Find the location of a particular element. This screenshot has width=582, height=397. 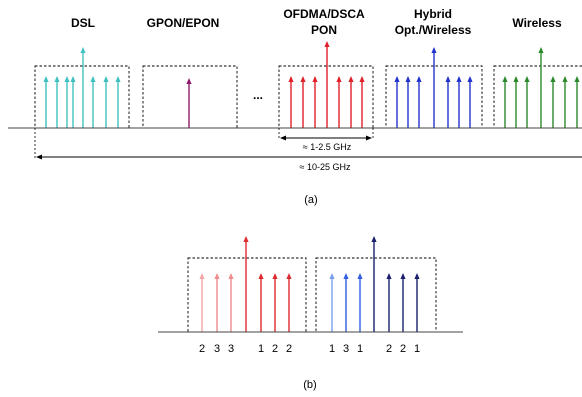

carrier-ofdma-6-head is located at coordinates (362, 79).